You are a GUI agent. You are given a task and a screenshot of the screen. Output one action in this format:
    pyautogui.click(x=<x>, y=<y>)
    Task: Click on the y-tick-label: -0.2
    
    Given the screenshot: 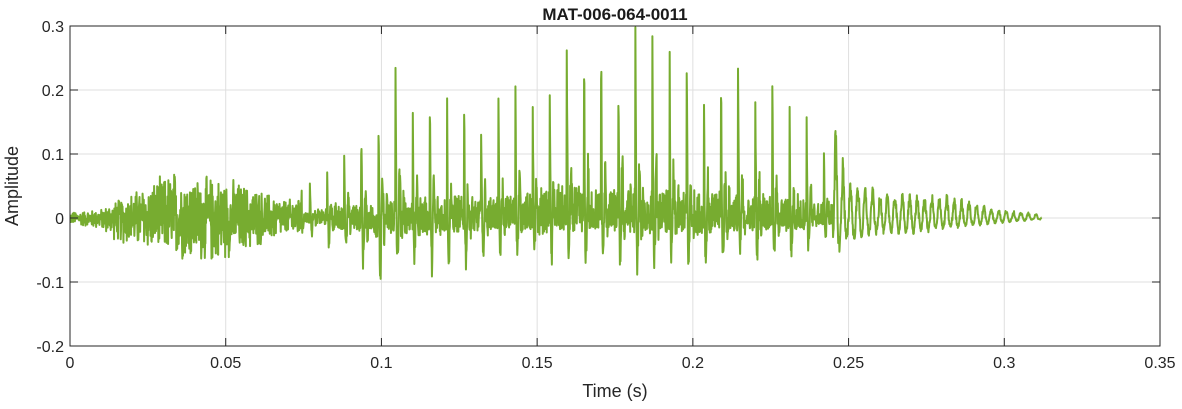 What is the action you would take?
    pyautogui.click(x=50, y=347)
    